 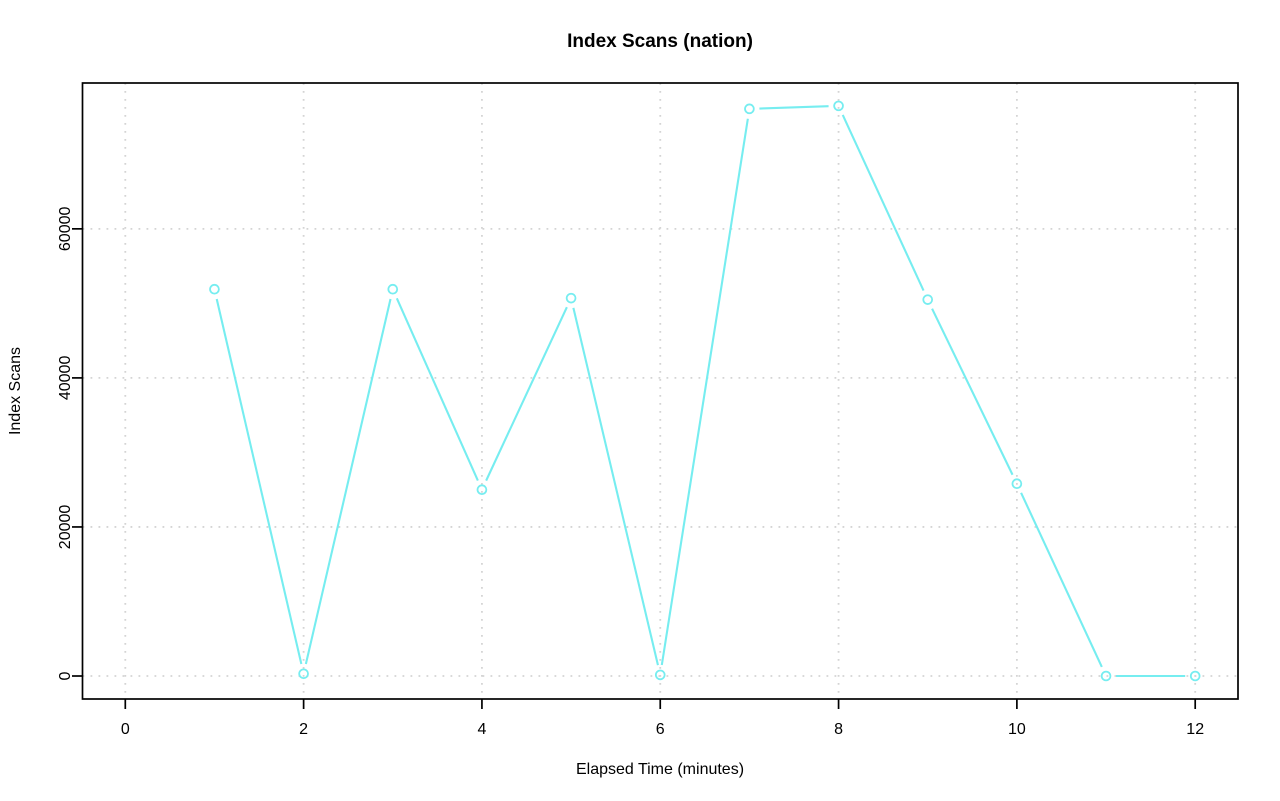 I want to click on y-axis-label: Index Scans, so click(x=15, y=391).